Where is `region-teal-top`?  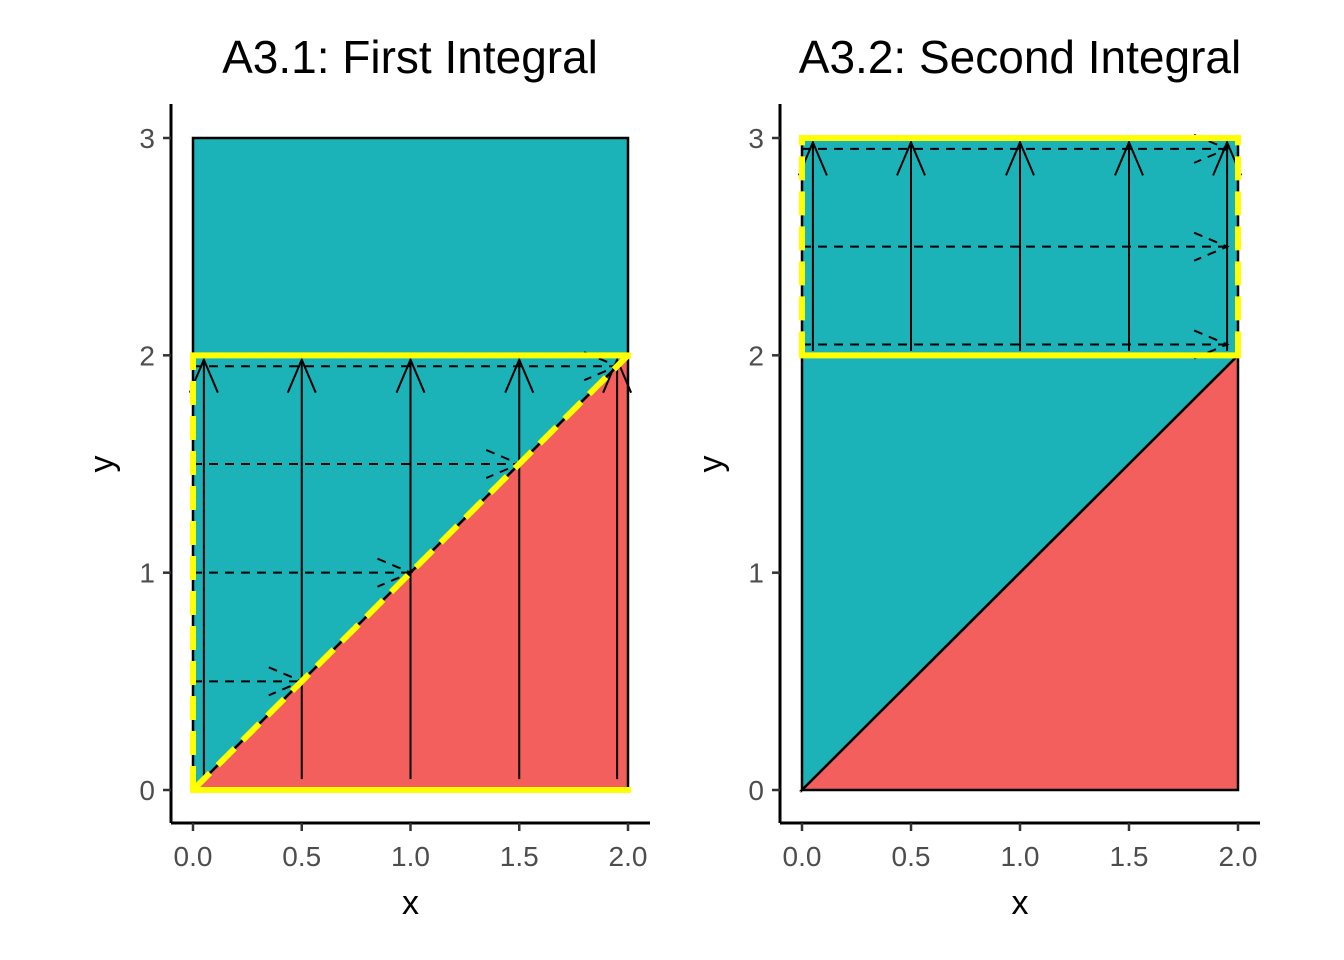
region-teal-top is located at coordinates (410, 246).